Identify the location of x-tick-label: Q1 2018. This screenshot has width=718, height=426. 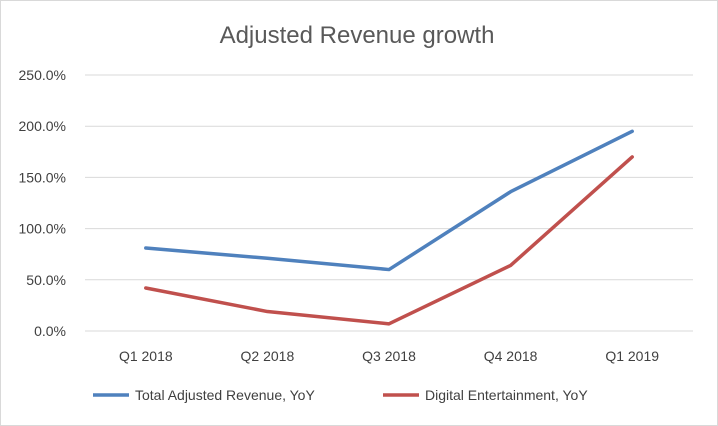
(146, 356).